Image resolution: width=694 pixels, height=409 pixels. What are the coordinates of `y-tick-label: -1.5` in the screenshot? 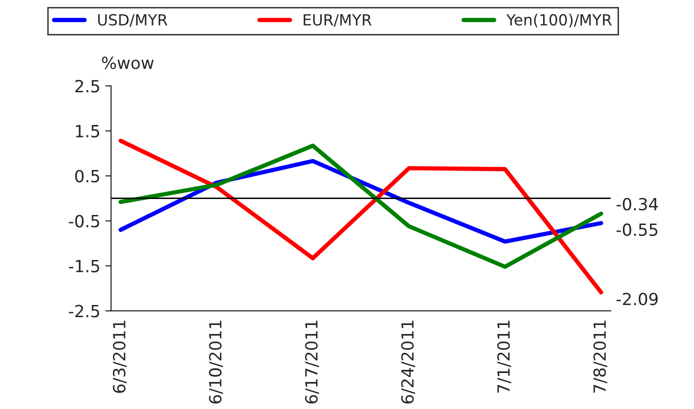 It's located at (84, 266).